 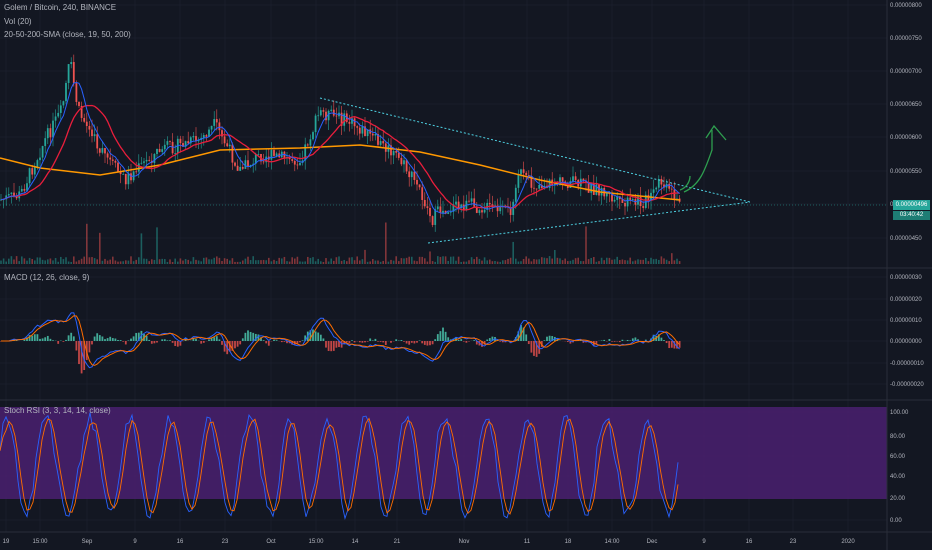 I want to click on macd-tick-label: -0.00000020, so click(x=907, y=385).